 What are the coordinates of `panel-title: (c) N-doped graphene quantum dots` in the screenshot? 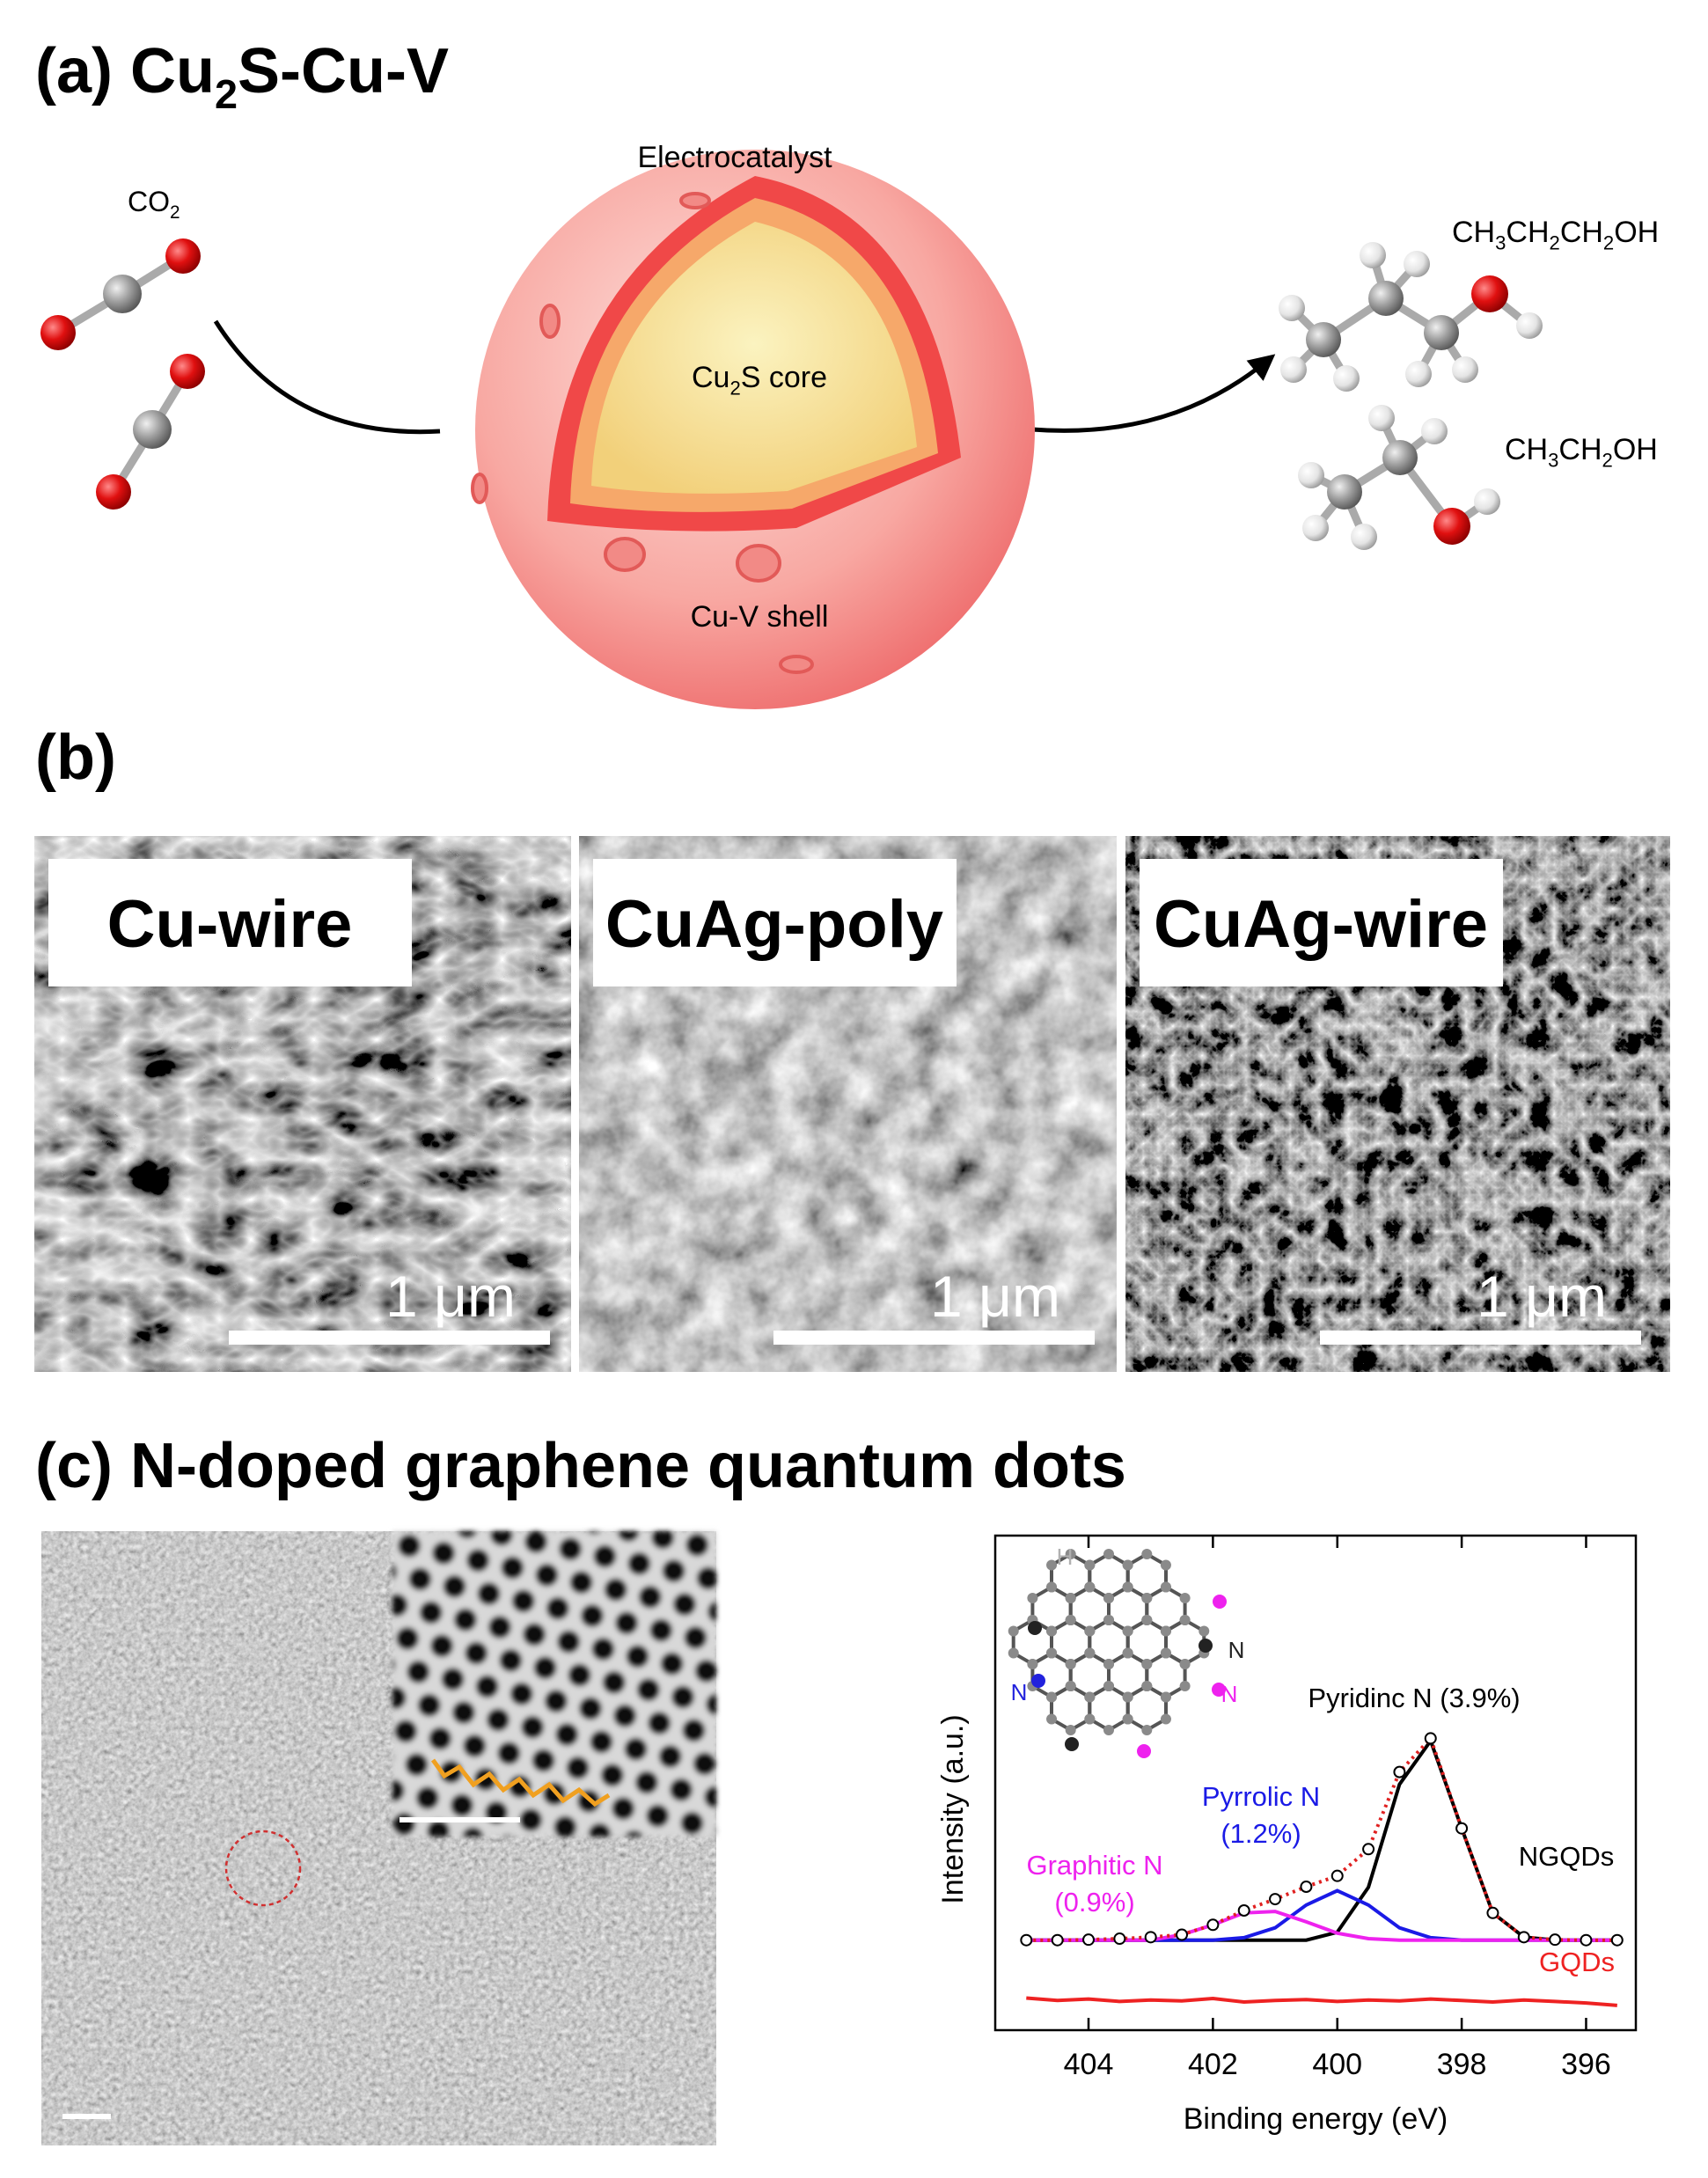 It's located at (580, 1466).